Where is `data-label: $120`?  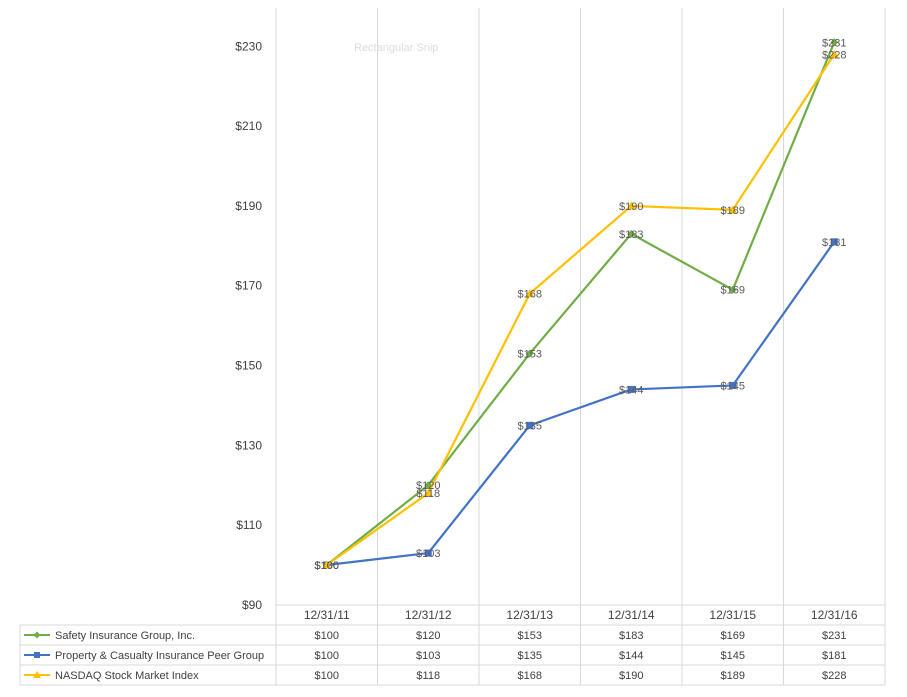
data-label: $120 is located at coordinates (428, 486).